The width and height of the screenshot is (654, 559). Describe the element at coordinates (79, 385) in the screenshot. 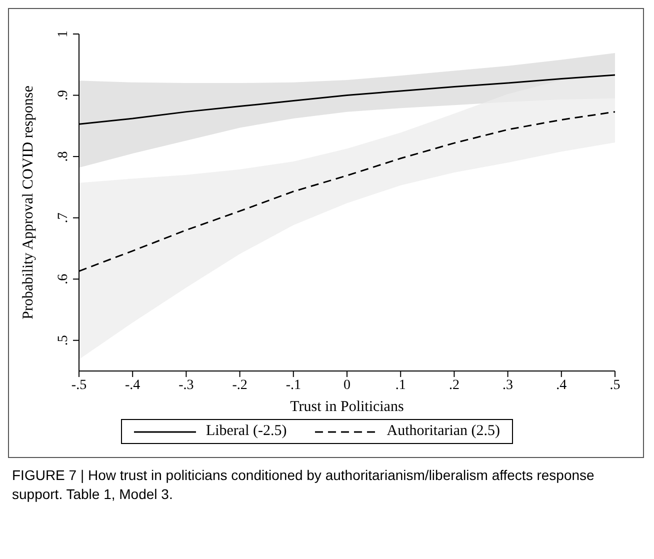

I see `x-tick-label: -.5` at that location.